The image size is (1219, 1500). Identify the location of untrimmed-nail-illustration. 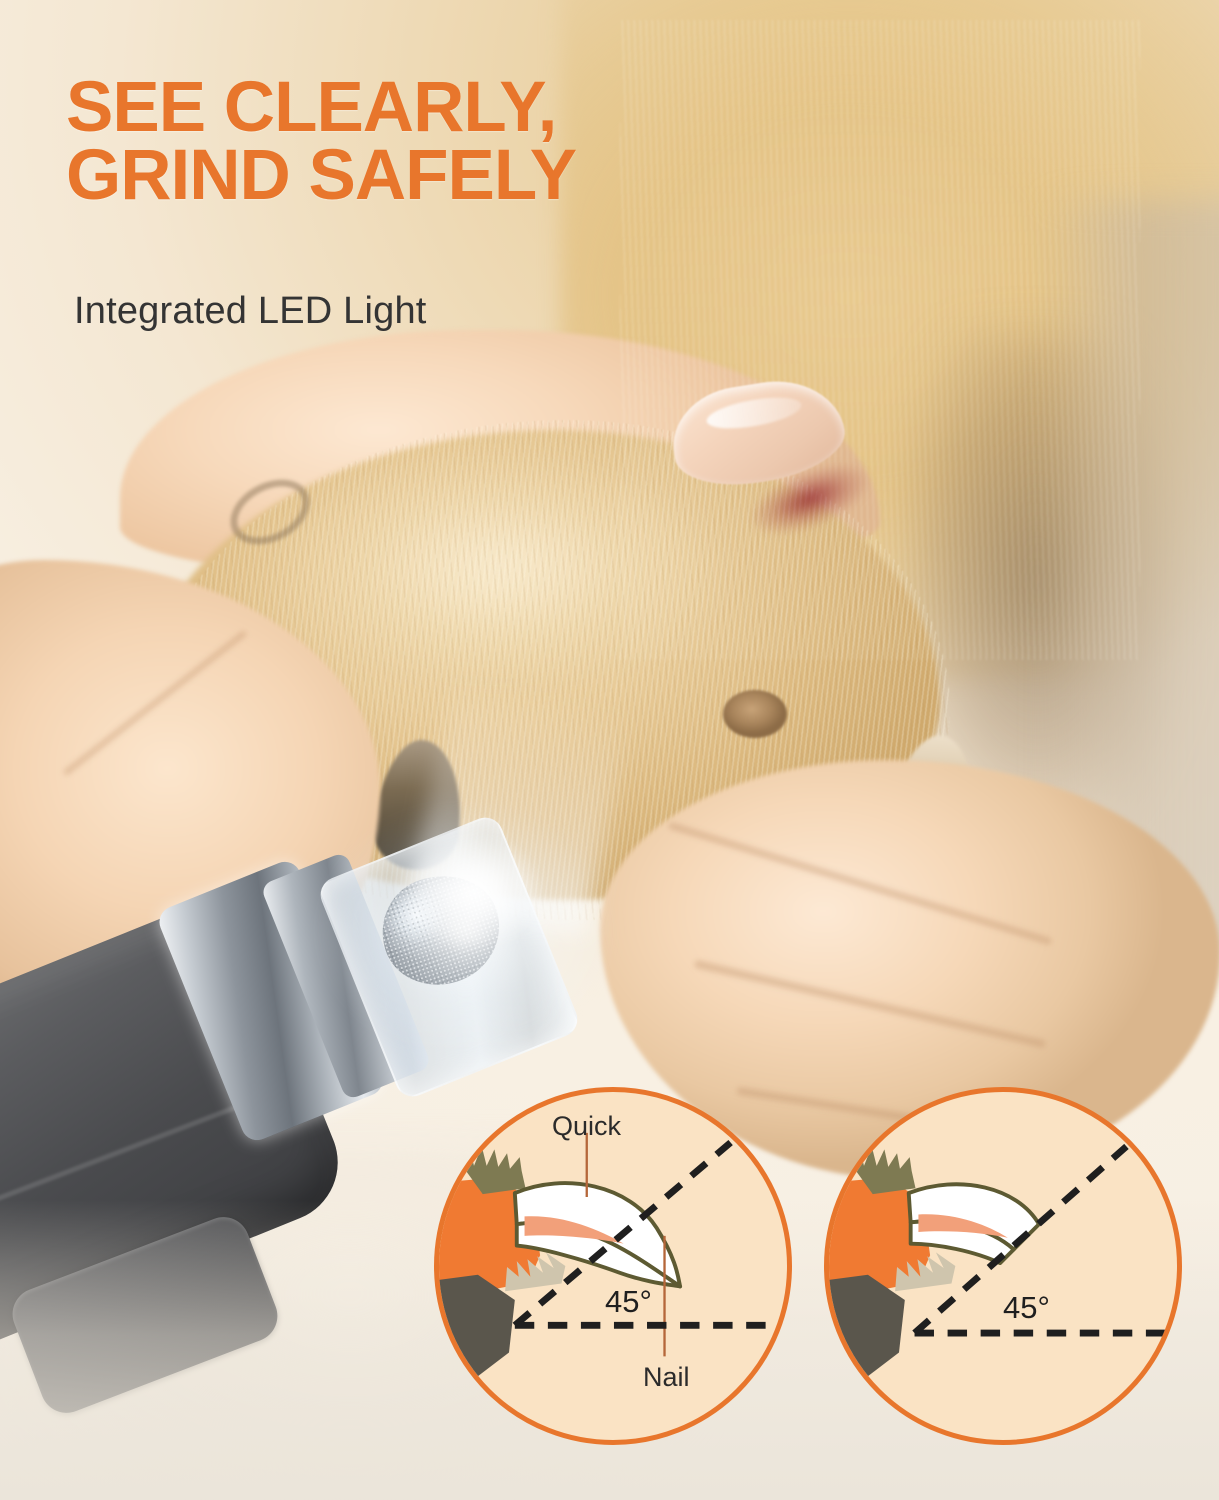
(613, 1258).